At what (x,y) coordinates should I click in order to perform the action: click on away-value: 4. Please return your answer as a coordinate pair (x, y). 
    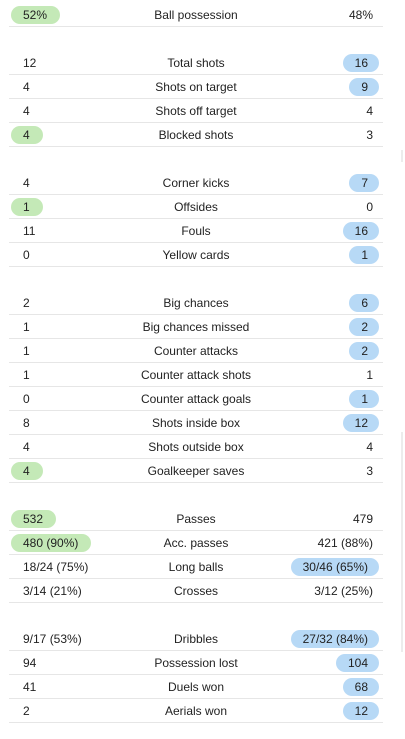
    Looking at the image, I should click on (369, 447).